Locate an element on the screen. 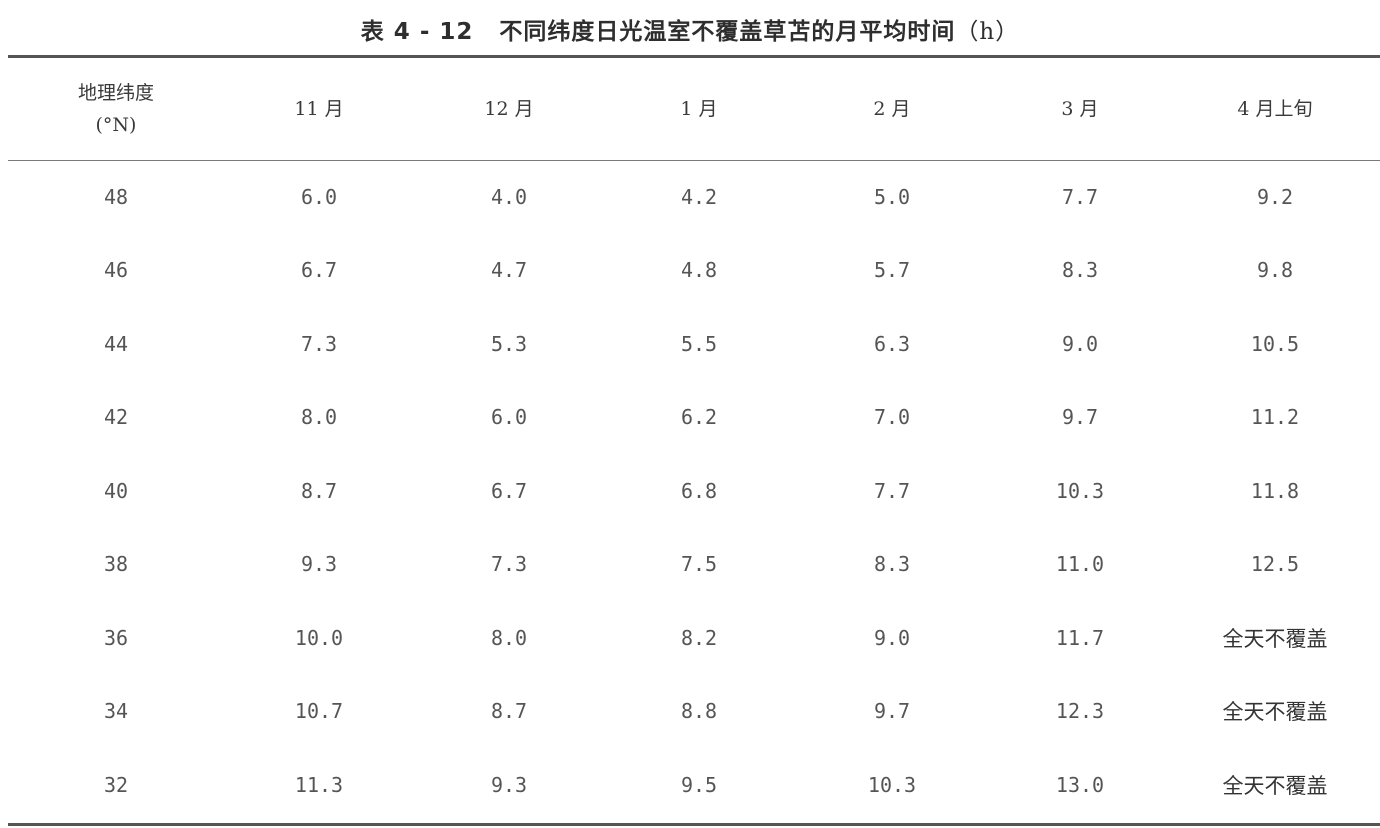 The image size is (1380, 828). value-cell: 13.0 is located at coordinates (1080, 784).